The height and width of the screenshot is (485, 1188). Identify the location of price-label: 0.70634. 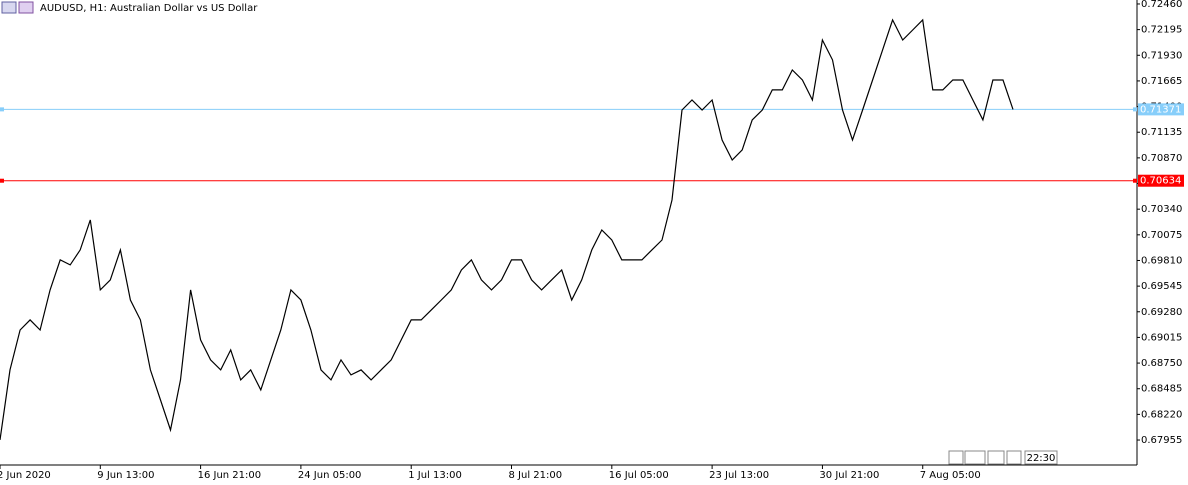
(1160, 181).